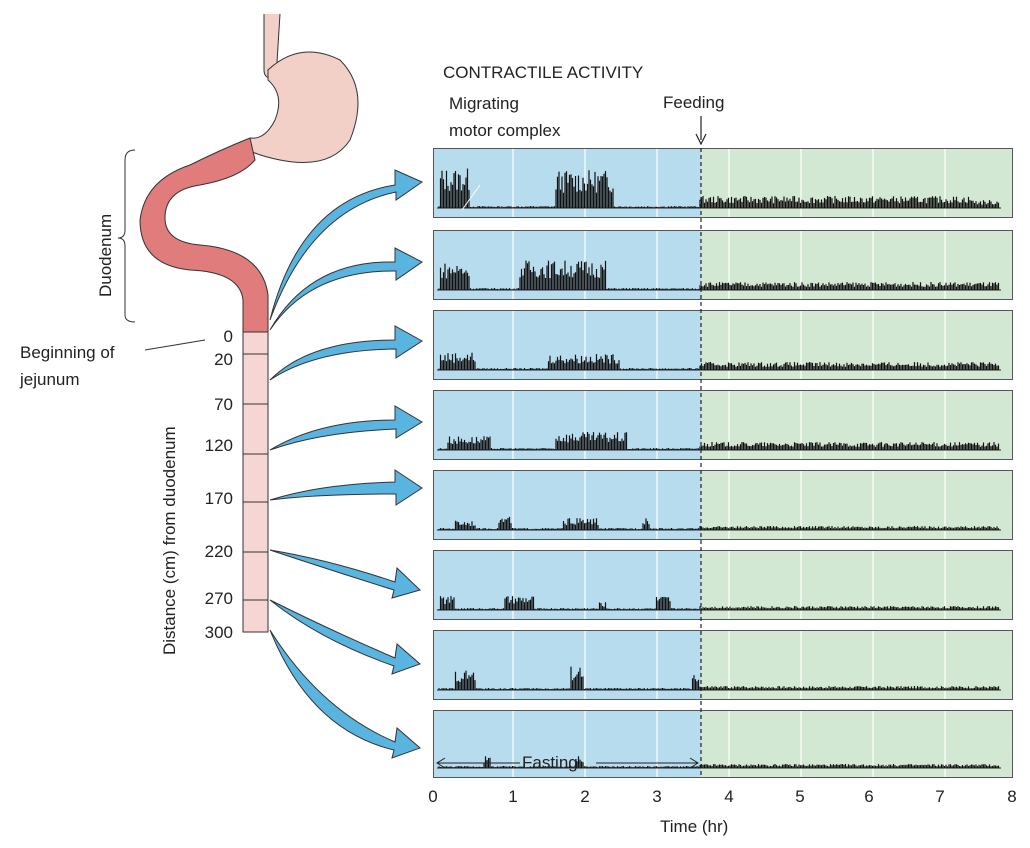 This screenshot has height=848, width=1030. I want to click on fasting-label: Fasting, so click(550, 762).